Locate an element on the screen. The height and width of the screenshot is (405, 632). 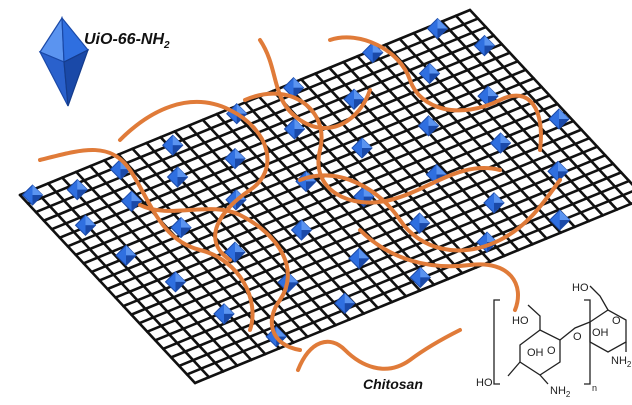
label-bridge-oxygen: O is located at coordinates (577, 337).